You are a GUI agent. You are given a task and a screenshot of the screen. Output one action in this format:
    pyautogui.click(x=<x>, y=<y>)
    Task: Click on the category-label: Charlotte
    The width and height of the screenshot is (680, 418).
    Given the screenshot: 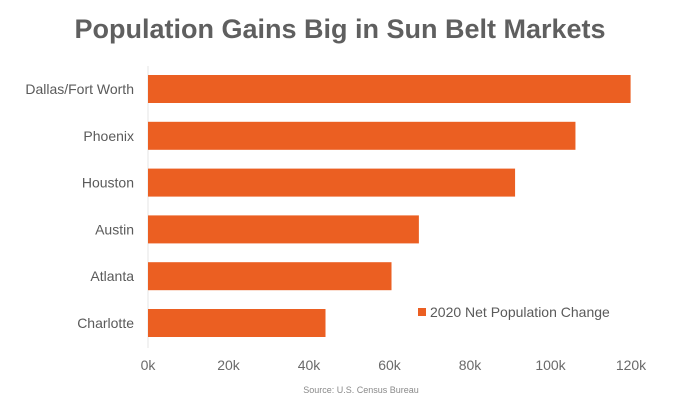 What is the action you would take?
    pyautogui.click(x=105, y=323)
    